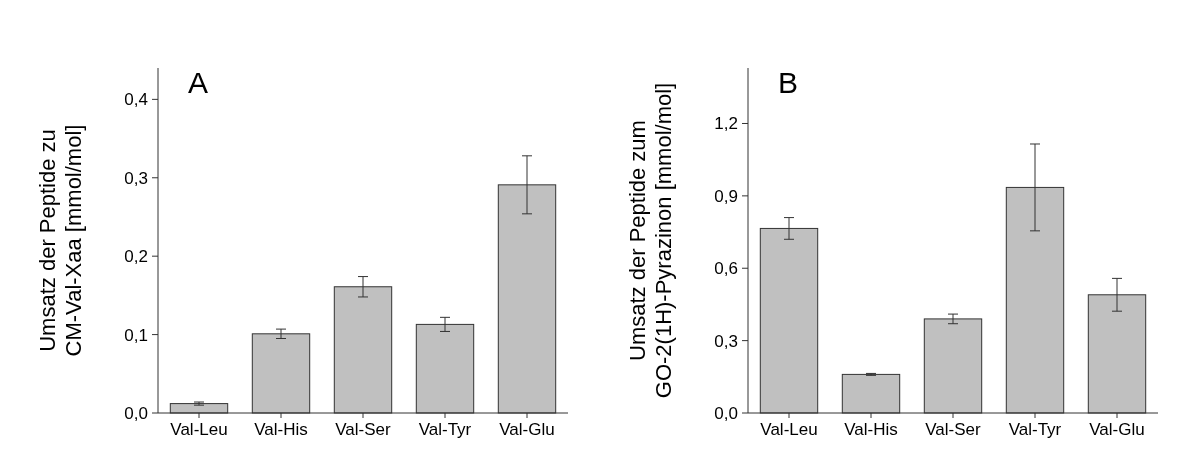 The image size is (1188, 453). Describe the element at coordinates (726, 269) in the screenshot. I see `y-tick-label: 0,6` at that location.